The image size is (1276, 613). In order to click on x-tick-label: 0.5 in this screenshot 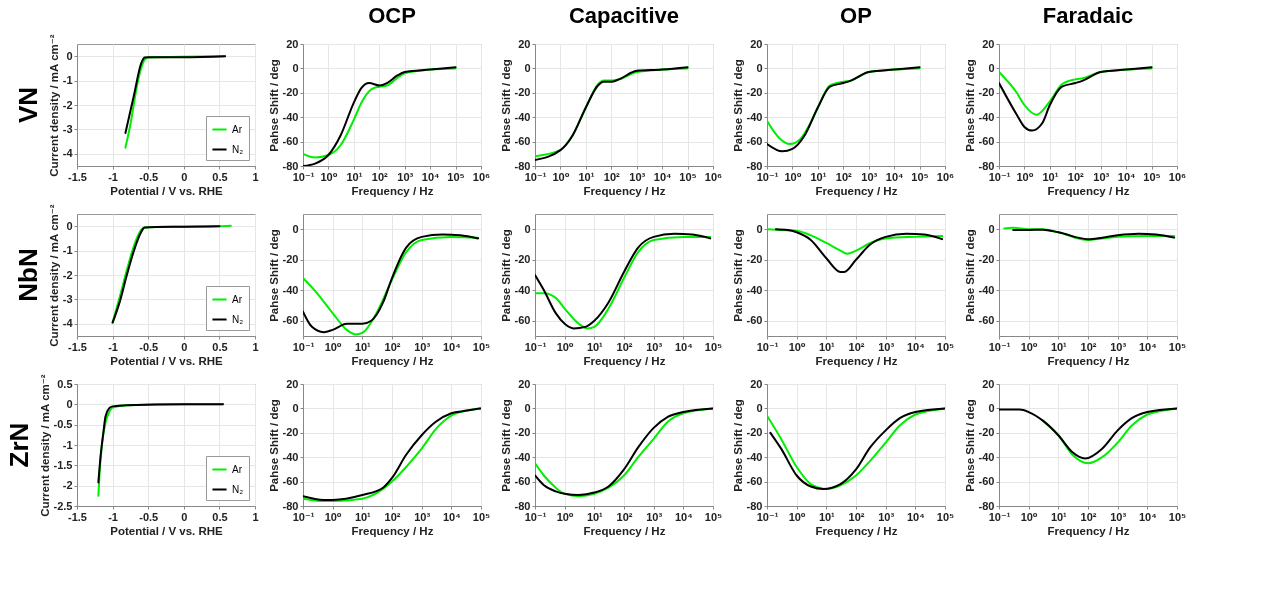, I will do `click(220, 346)`.